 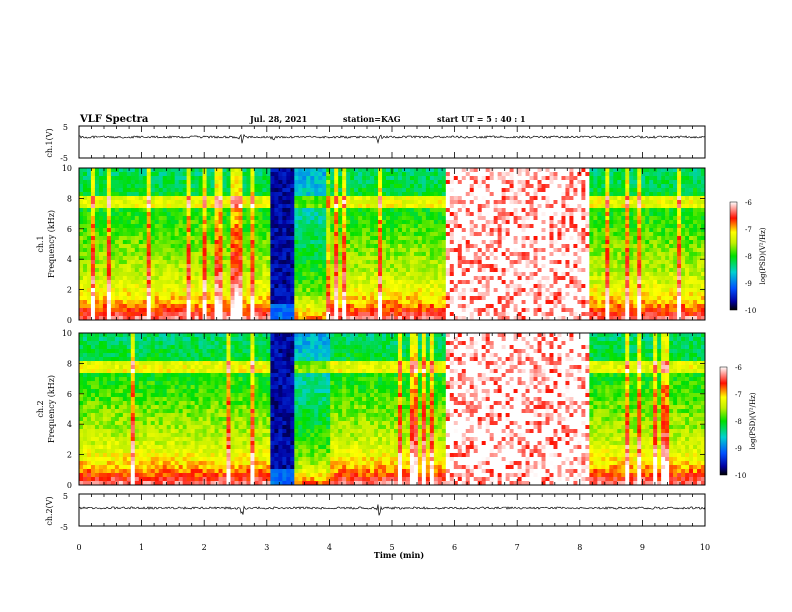 I want to click on ch1-ytick-bottom: -5, so click(x=64, y=158).